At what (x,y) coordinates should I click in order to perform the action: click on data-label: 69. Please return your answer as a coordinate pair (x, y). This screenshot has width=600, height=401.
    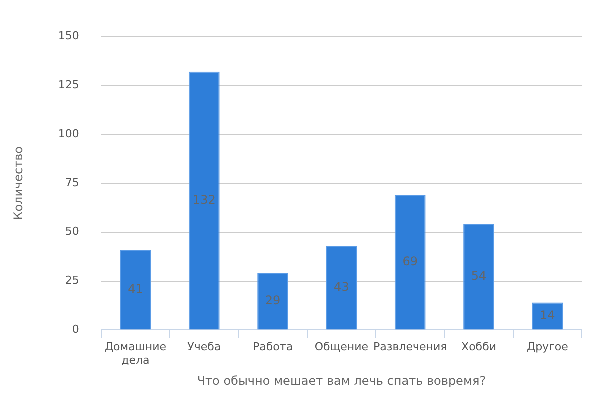
    Looking at the image, I should click on (410, 261).